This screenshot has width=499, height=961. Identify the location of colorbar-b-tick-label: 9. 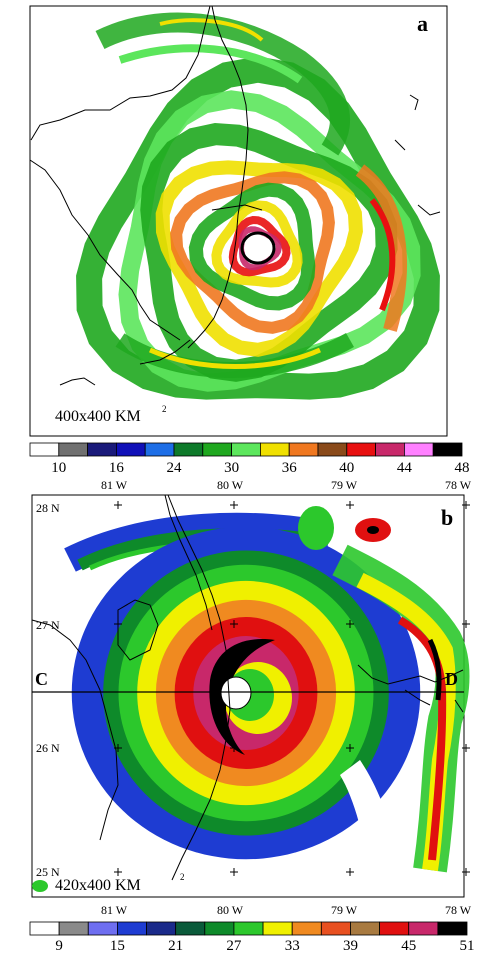
(59, 946).